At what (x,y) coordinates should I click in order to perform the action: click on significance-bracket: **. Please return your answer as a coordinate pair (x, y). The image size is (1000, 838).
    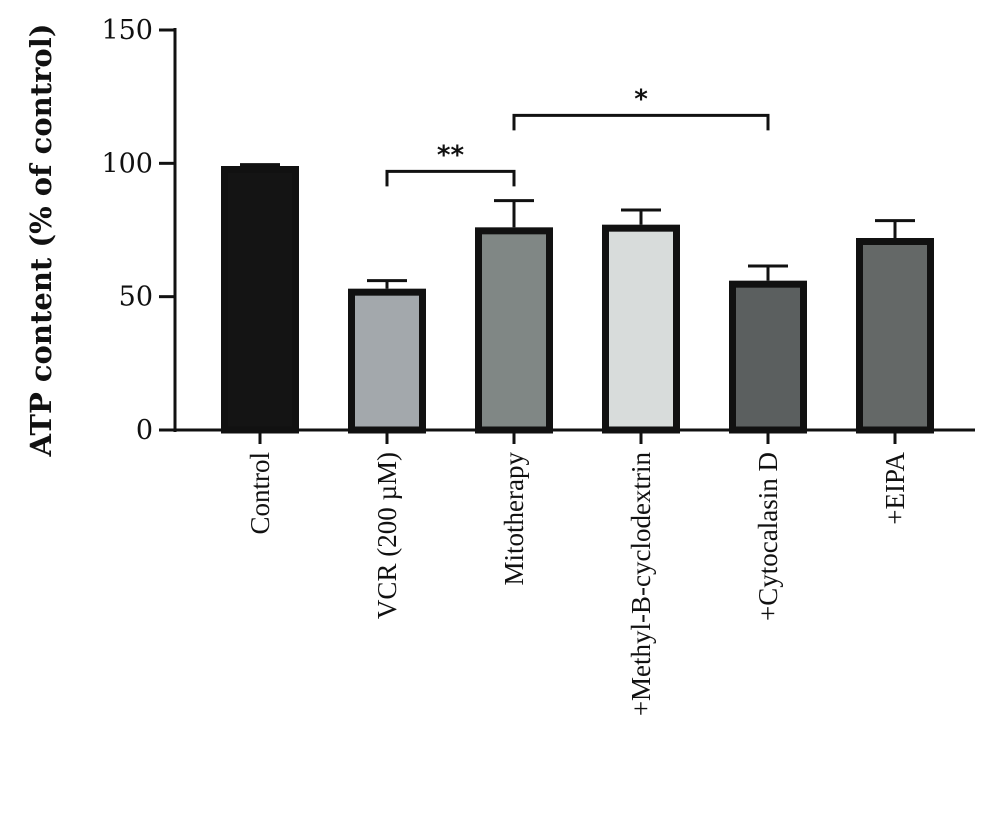
    Looking at the image, I should click on (450, 163).